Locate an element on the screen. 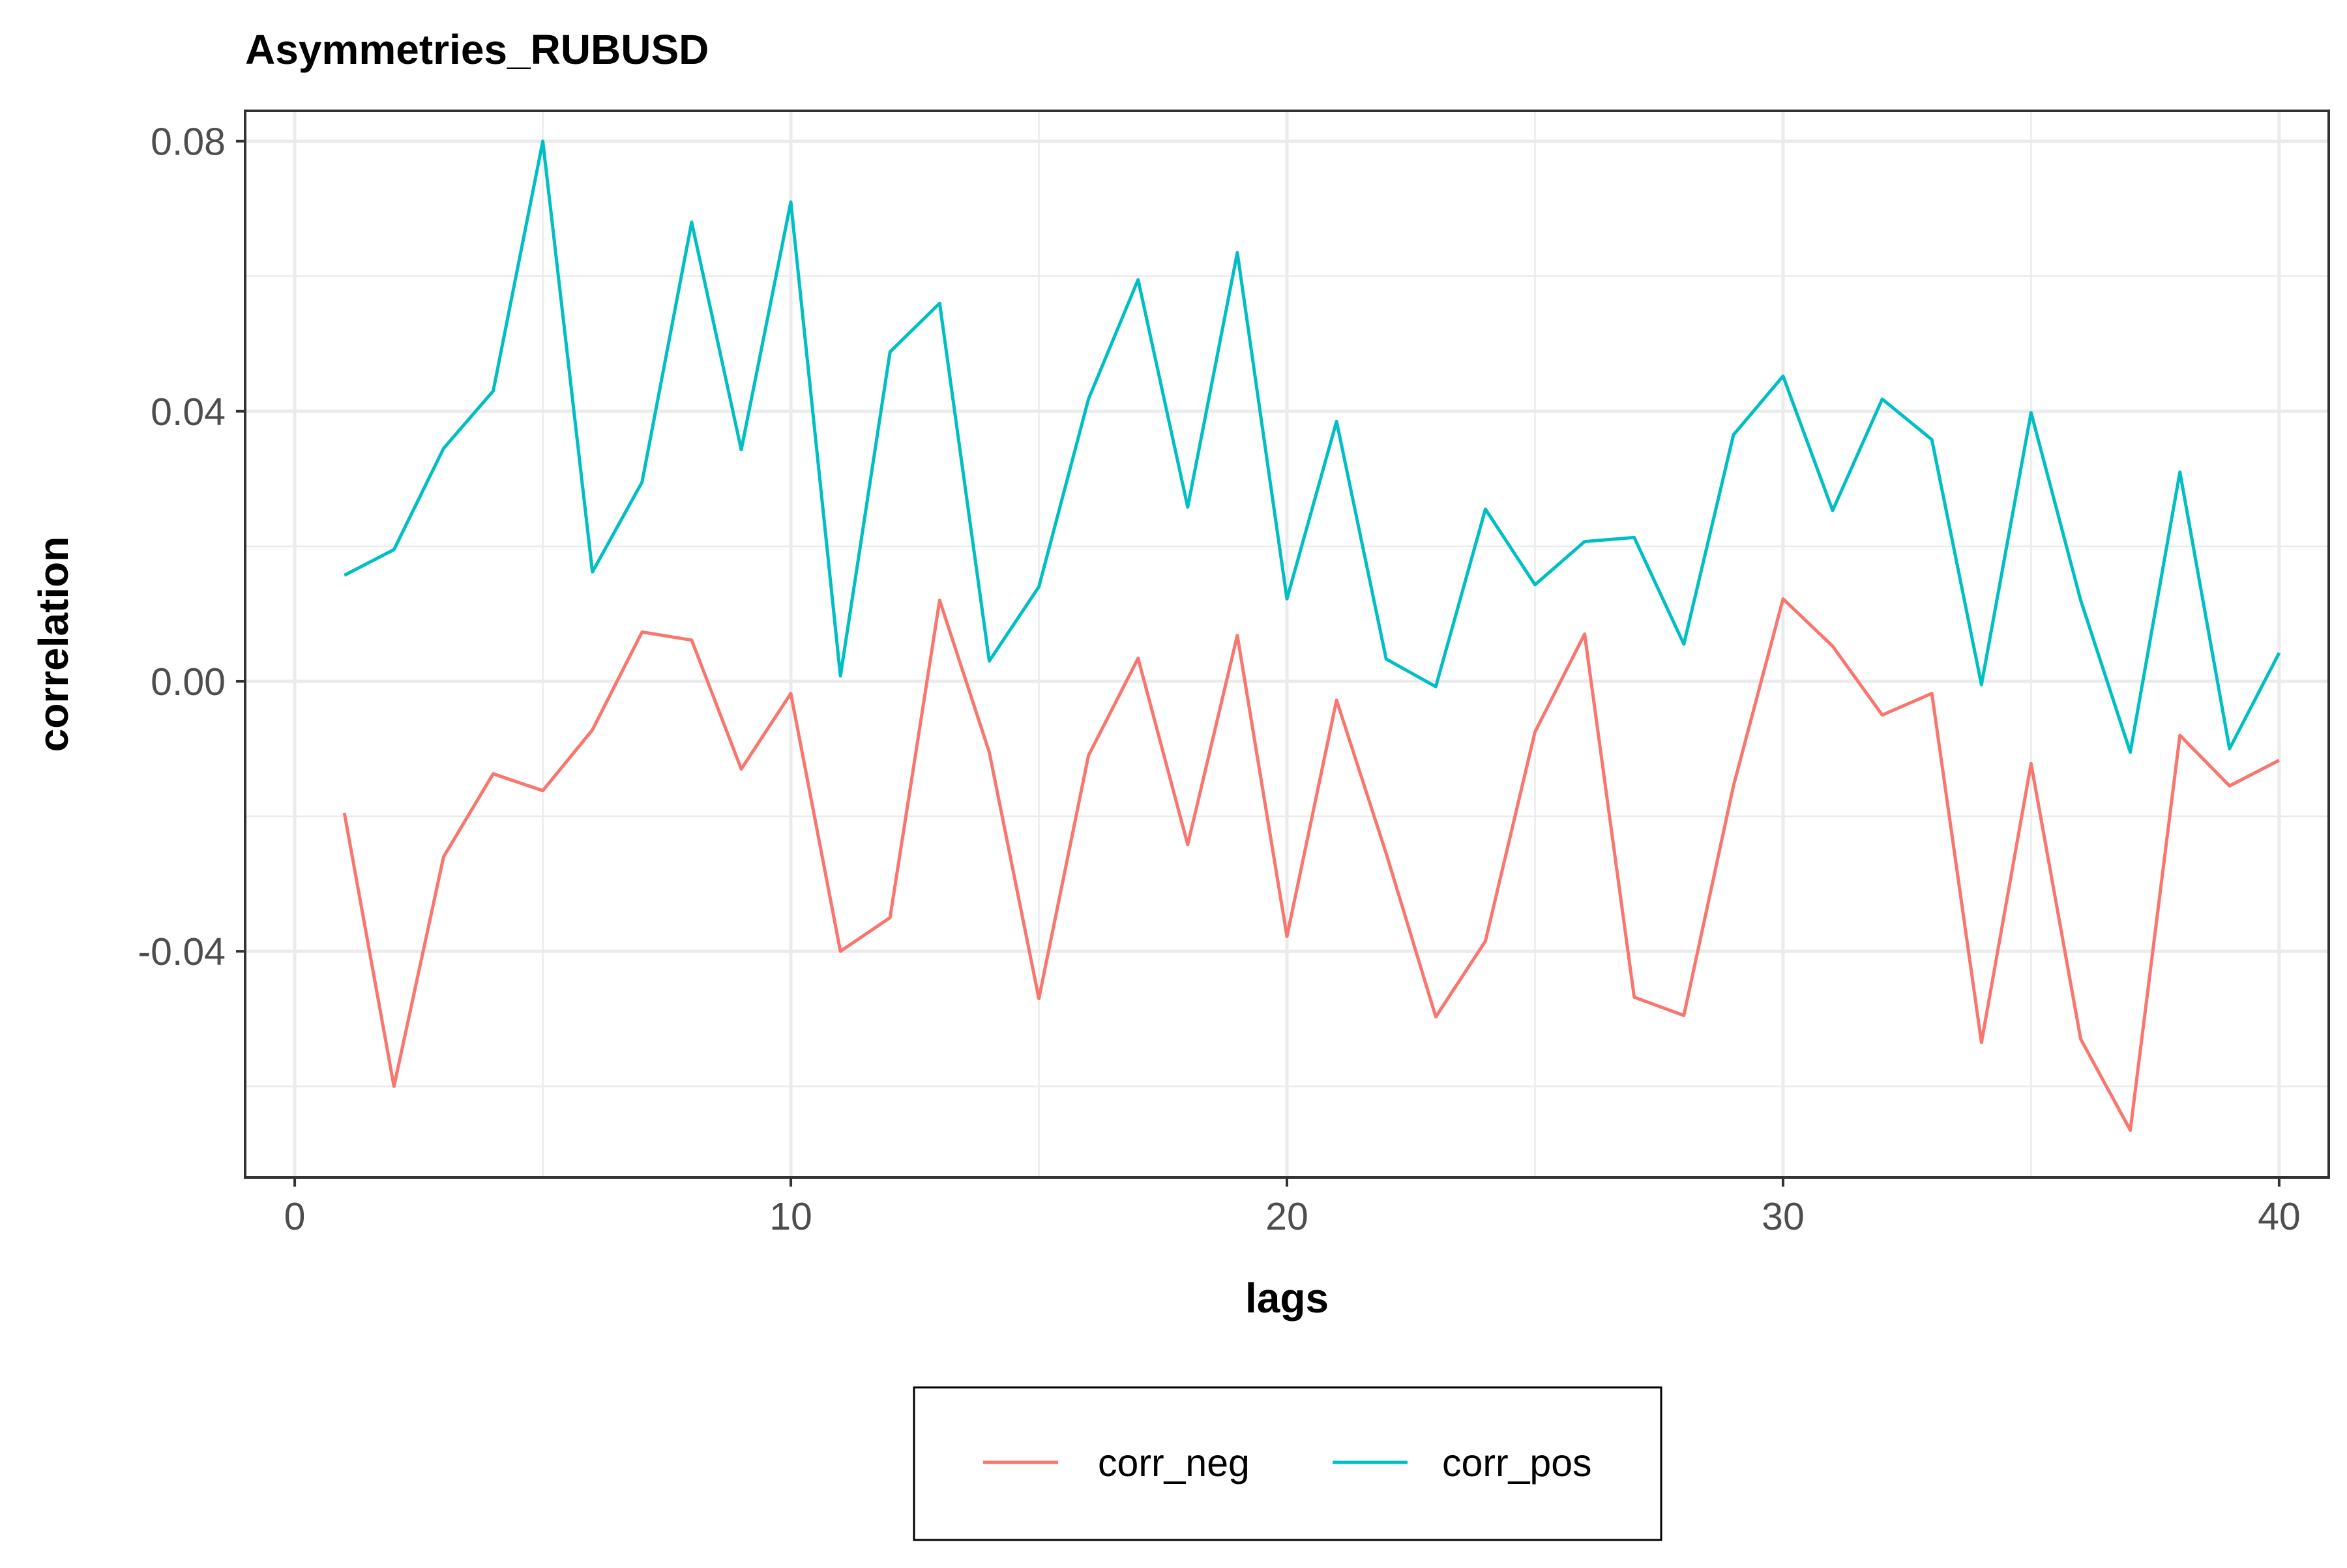  legend-label-corr-neg: corr_neg is located at coordinates (1174, 1463).